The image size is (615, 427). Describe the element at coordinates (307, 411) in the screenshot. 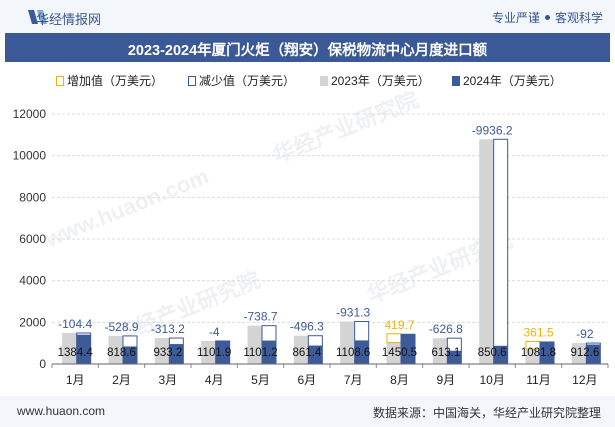

I see `footer-bar: www.huaon.com 数据来源：中国海关，华经产业研究院整理` at that location.